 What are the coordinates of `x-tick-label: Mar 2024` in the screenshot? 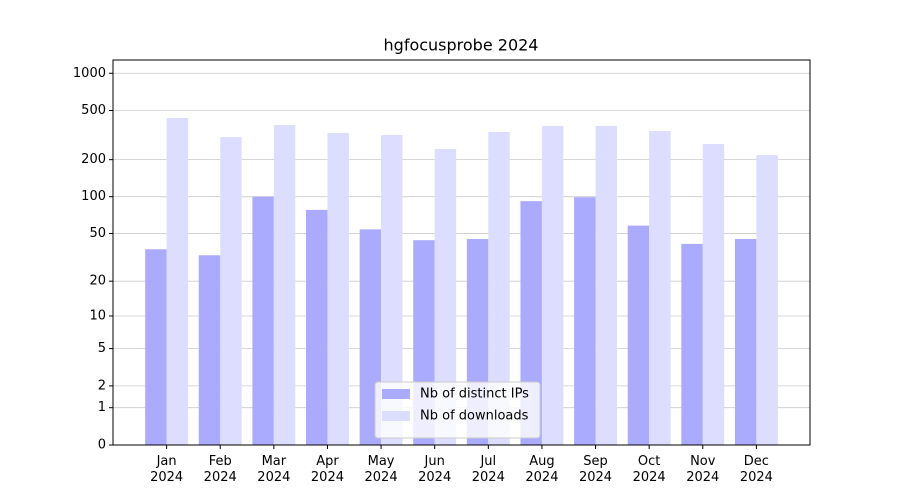 It's located at (273, 469).